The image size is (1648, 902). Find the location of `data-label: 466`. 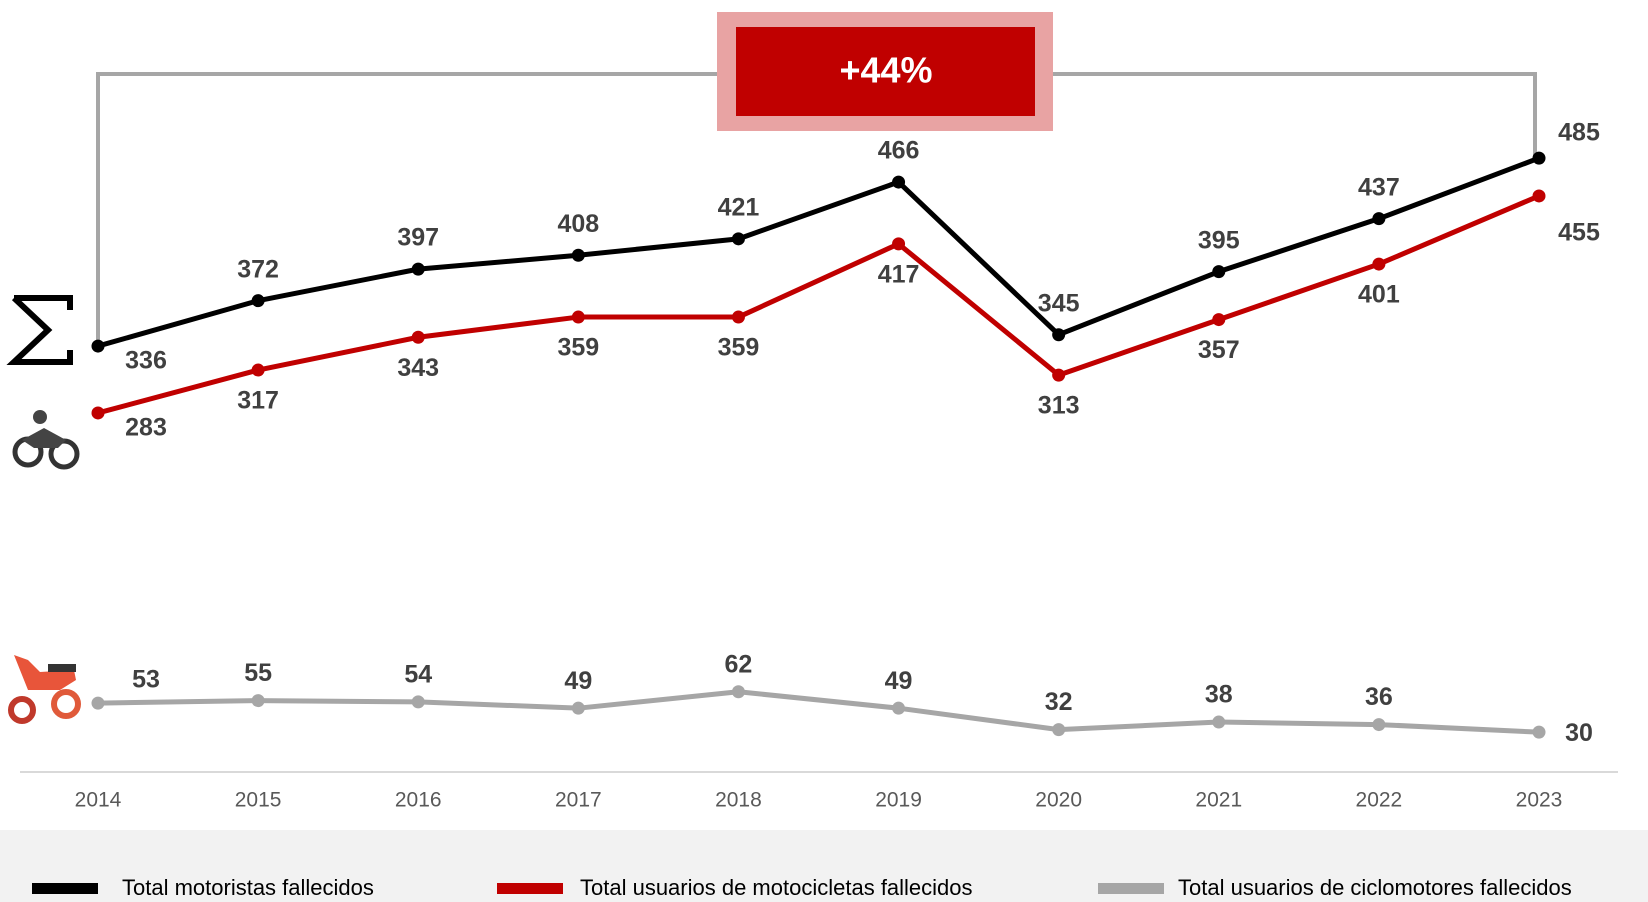

data-label: 466 is located at coordinates (899, 151).